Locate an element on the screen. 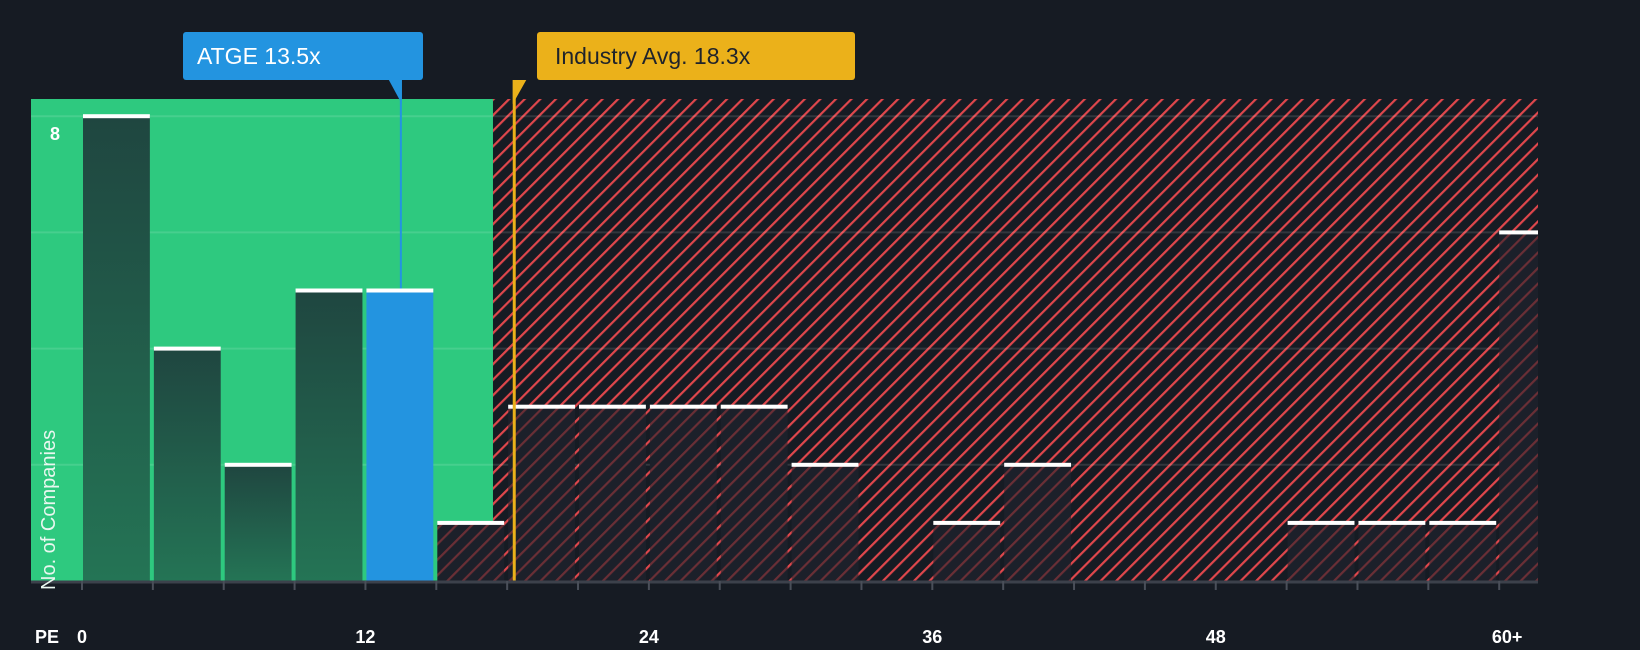  x-tick-label: 36 is located at coordinates (932, 637).